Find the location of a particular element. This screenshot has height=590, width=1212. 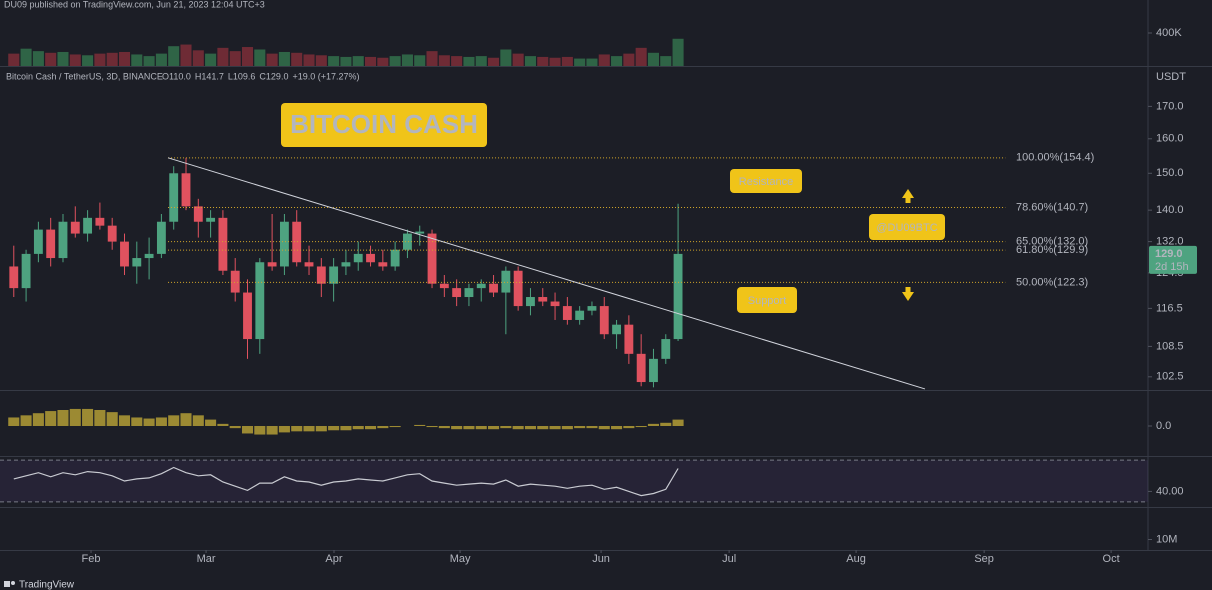

fib-label: 65.00%(132.0) is located at coordinates (1052, 242).